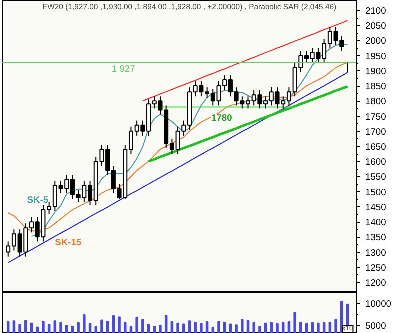  I want to click on y-tick-label: 1750, so click(376, 117).